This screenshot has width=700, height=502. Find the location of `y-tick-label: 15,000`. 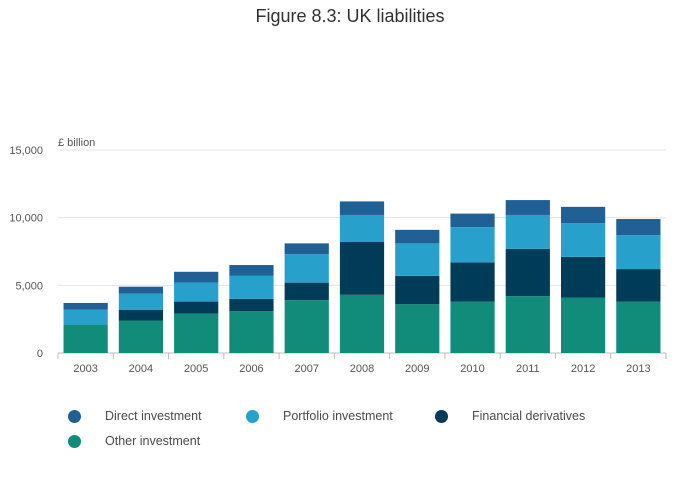

y-tick-label: 15,000 is located at coordinates (26, 151).